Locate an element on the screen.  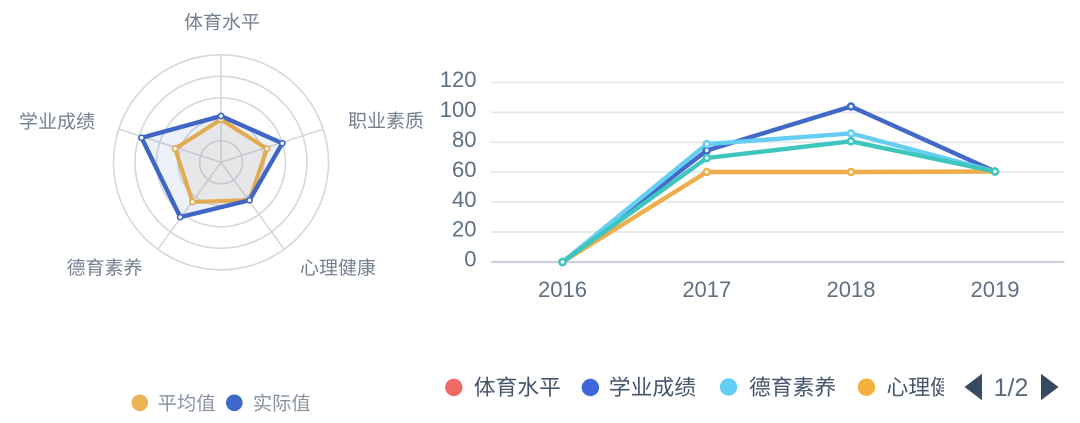
svg-text: 2018 is located at coordinates (851, 289).